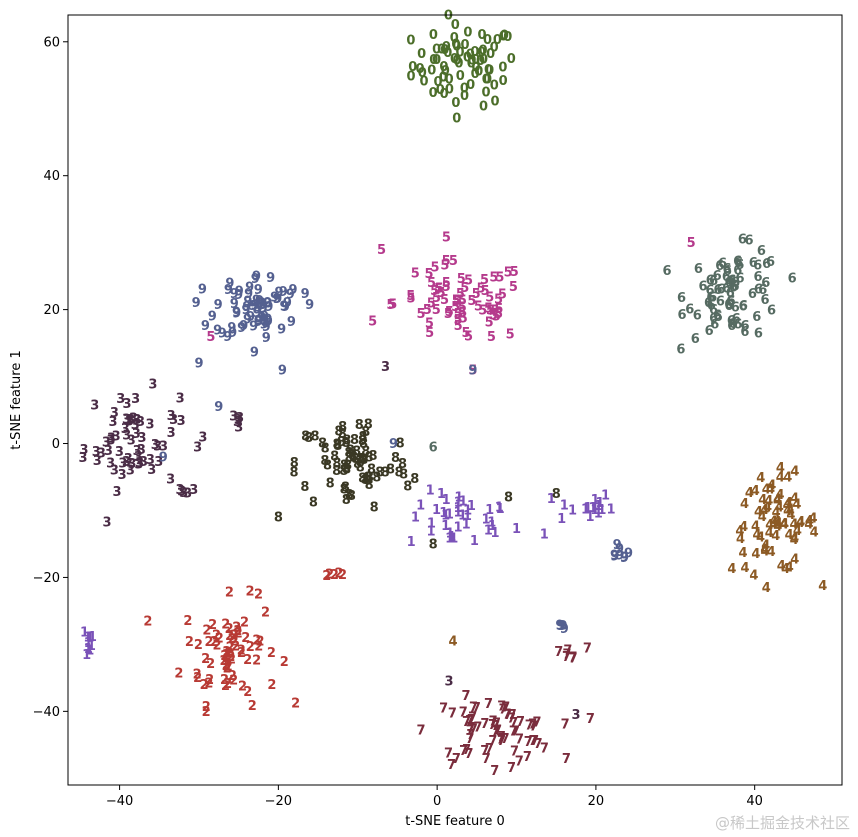 Image resolution: width=858 pixels, height=837 pixels. Describe the element at coordinates (51, 42) in the screenshot. I see `y-tick-label: 60` at that location.